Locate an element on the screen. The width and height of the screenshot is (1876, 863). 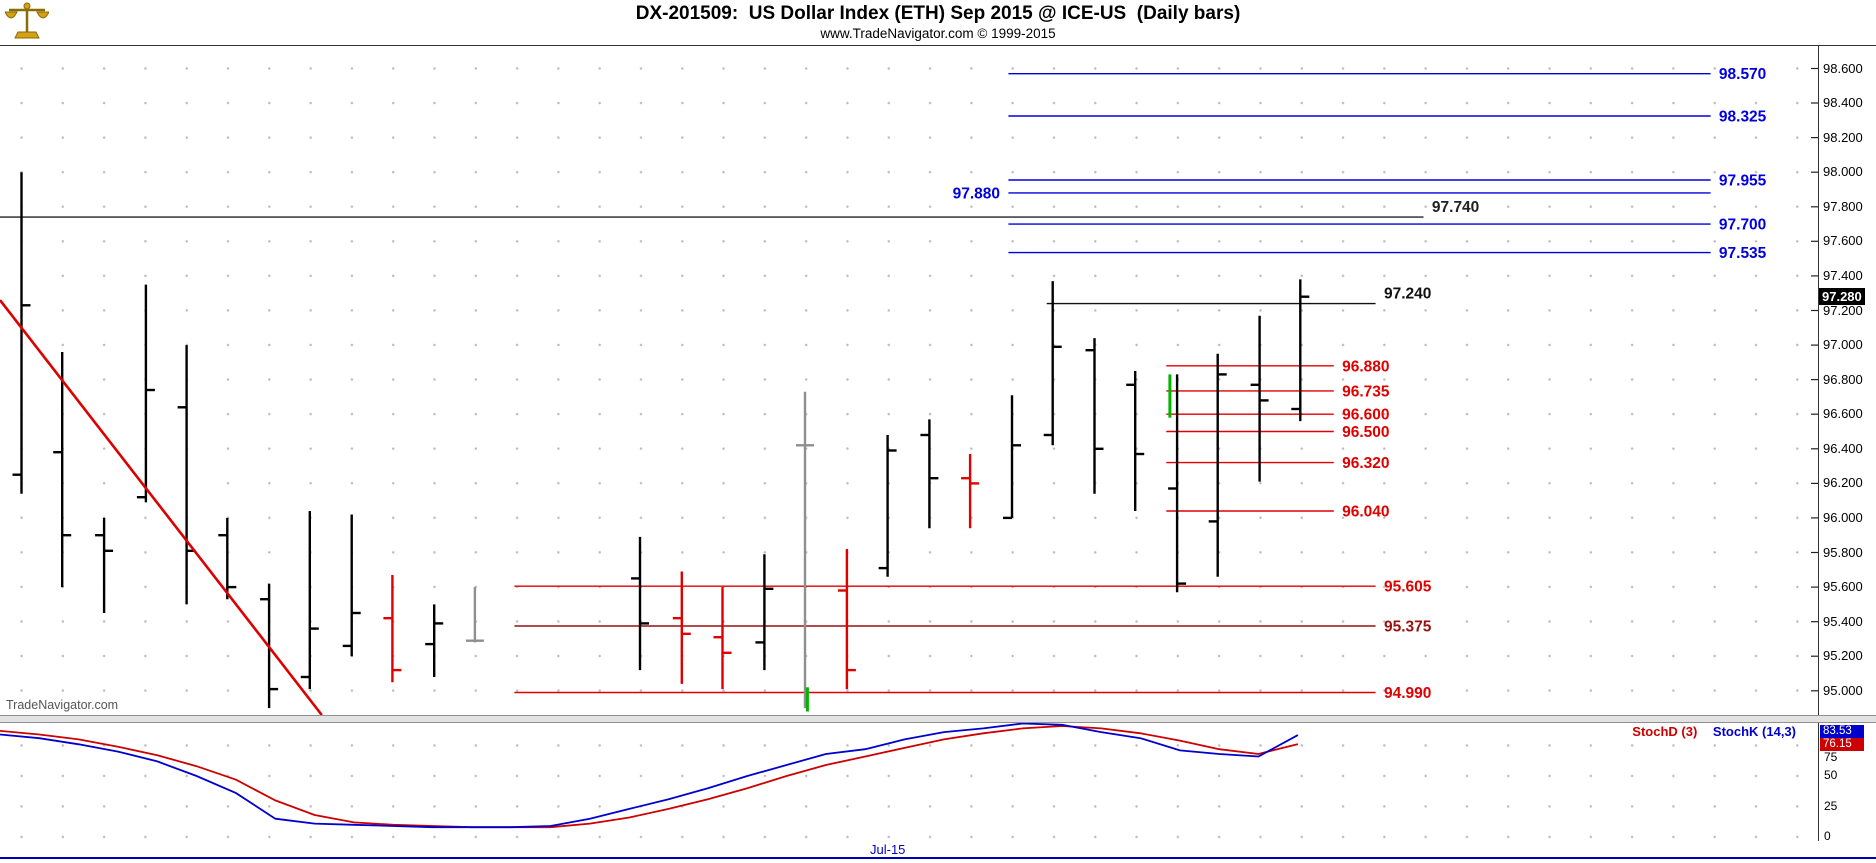
price-axis-label: 95.400 is located at coordinates (1843, 621).